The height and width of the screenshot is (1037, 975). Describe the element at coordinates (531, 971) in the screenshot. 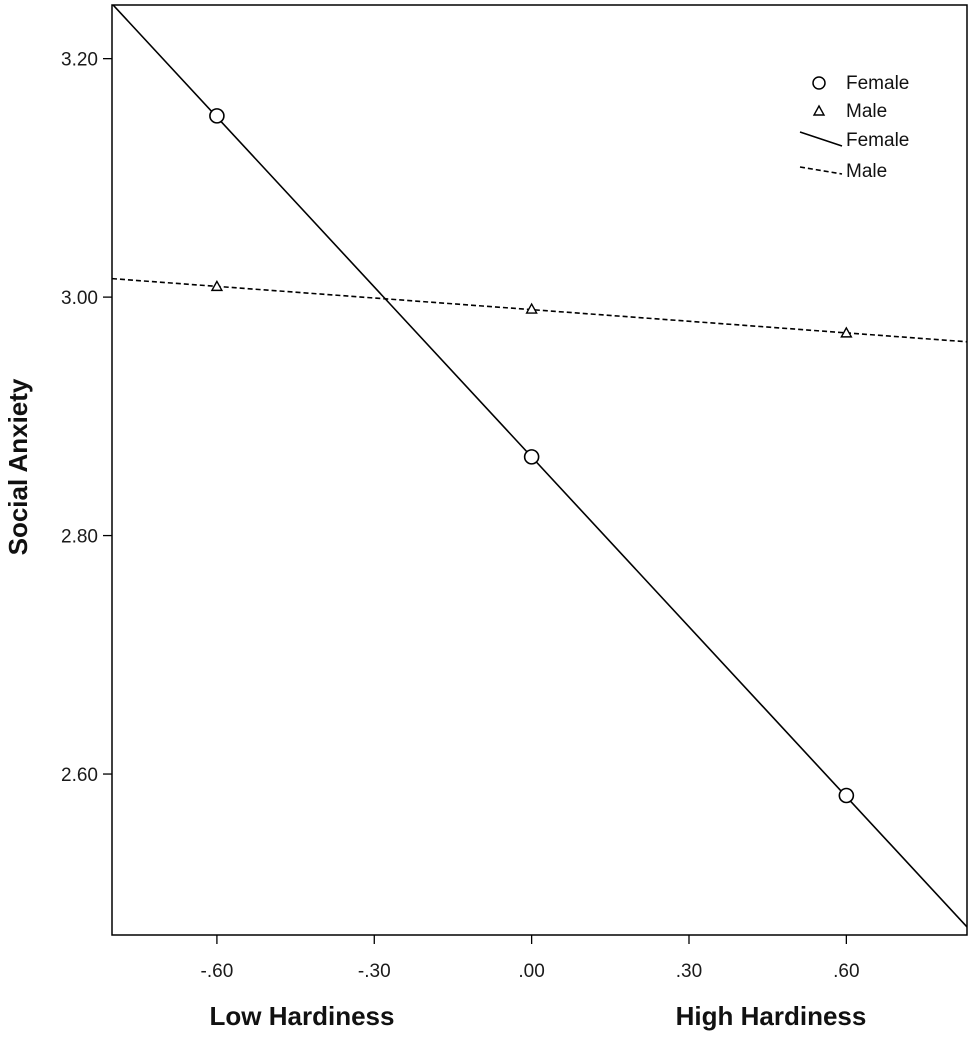

I see `x-tick-label: .00` at that location.